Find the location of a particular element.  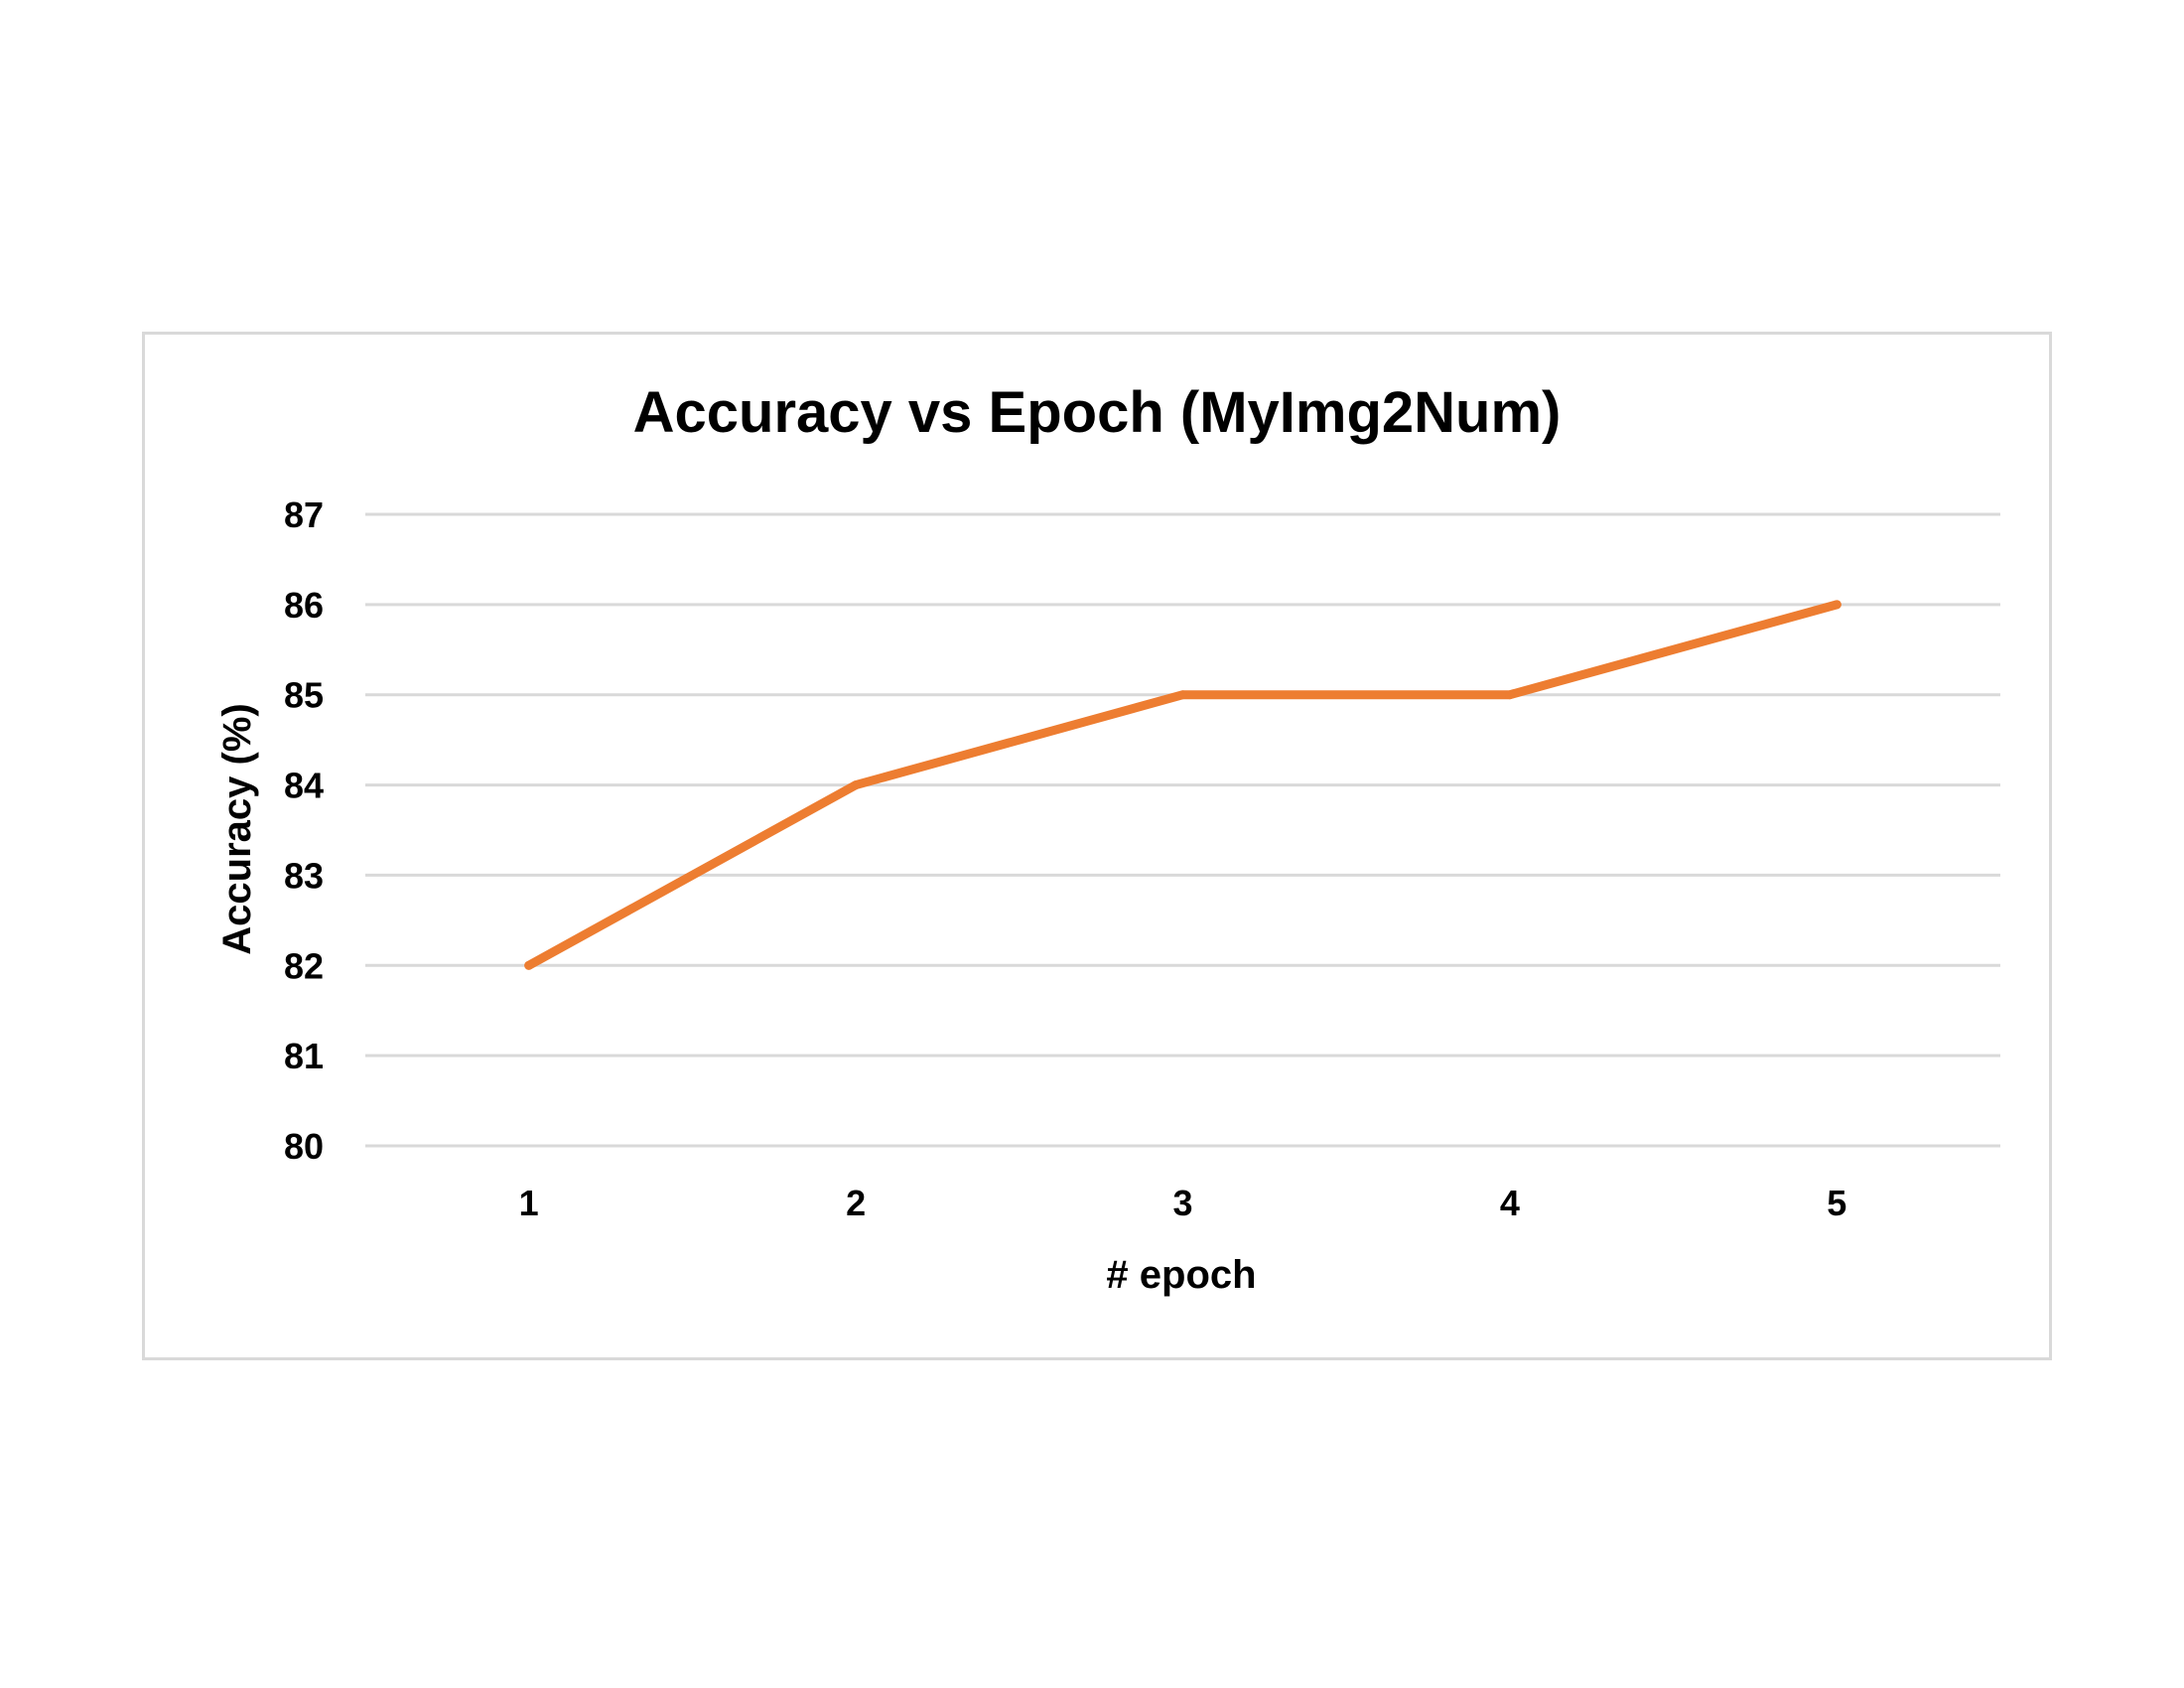

x-tick-label: 3 is located at coordinates (1182, 1203).